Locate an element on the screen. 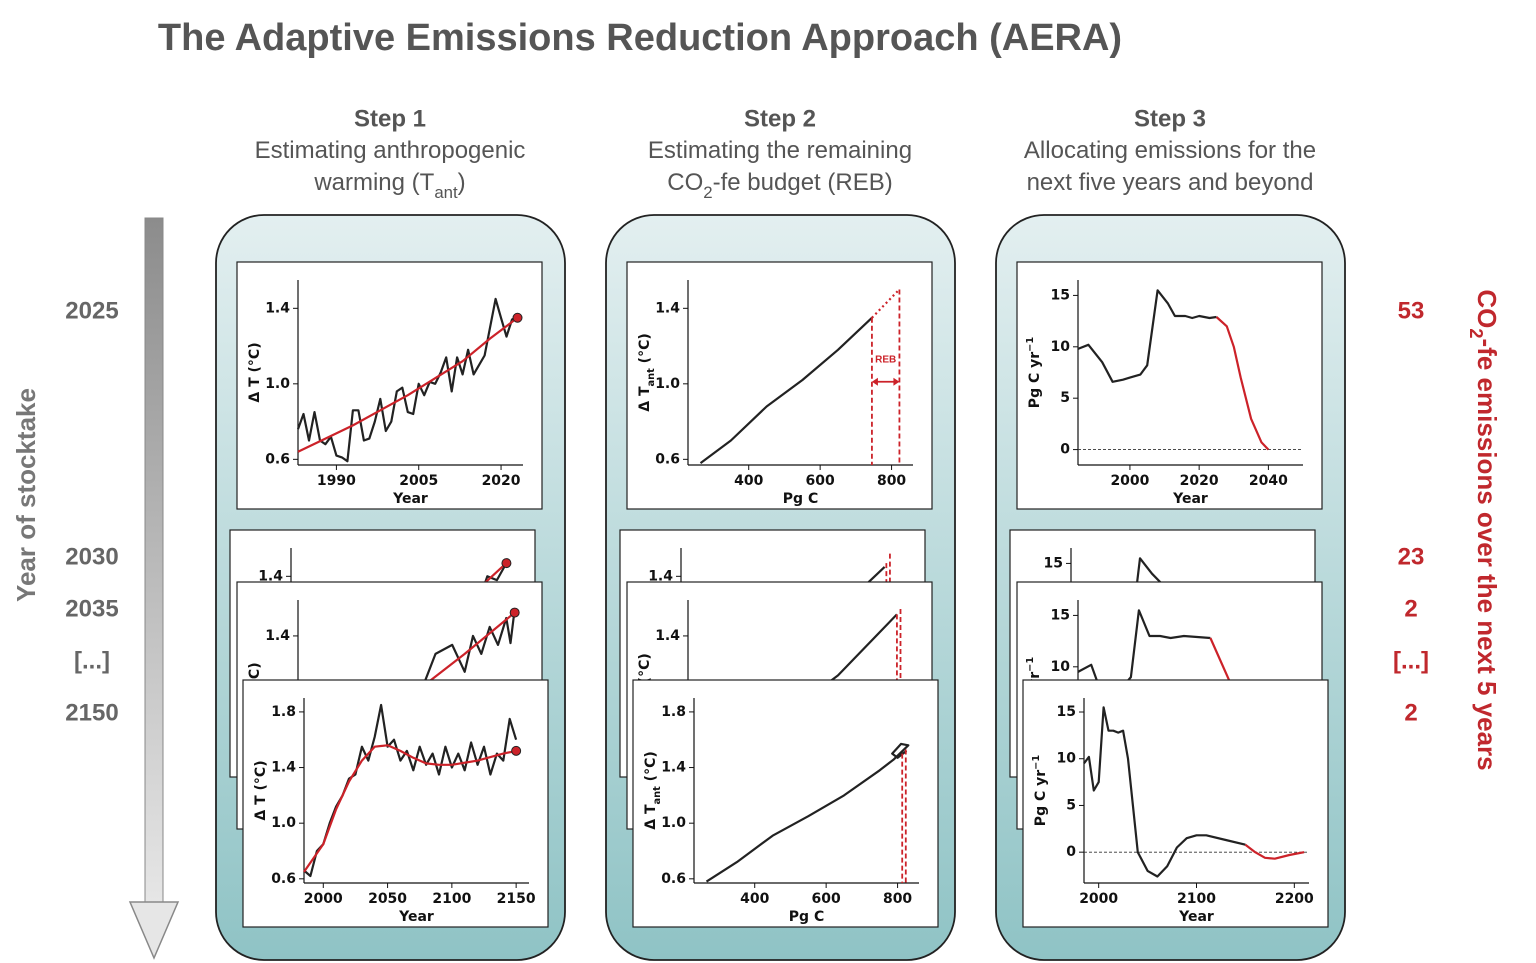  step-description: Estimating anthropogenic is located at coordinates (390, 150).